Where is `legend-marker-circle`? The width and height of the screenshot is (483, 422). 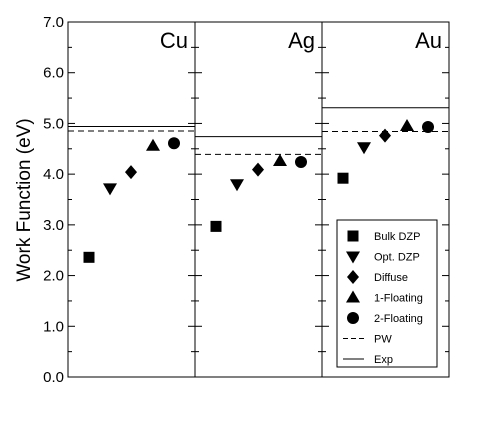 legend-marker-circle is located at coordinates (353, 318).